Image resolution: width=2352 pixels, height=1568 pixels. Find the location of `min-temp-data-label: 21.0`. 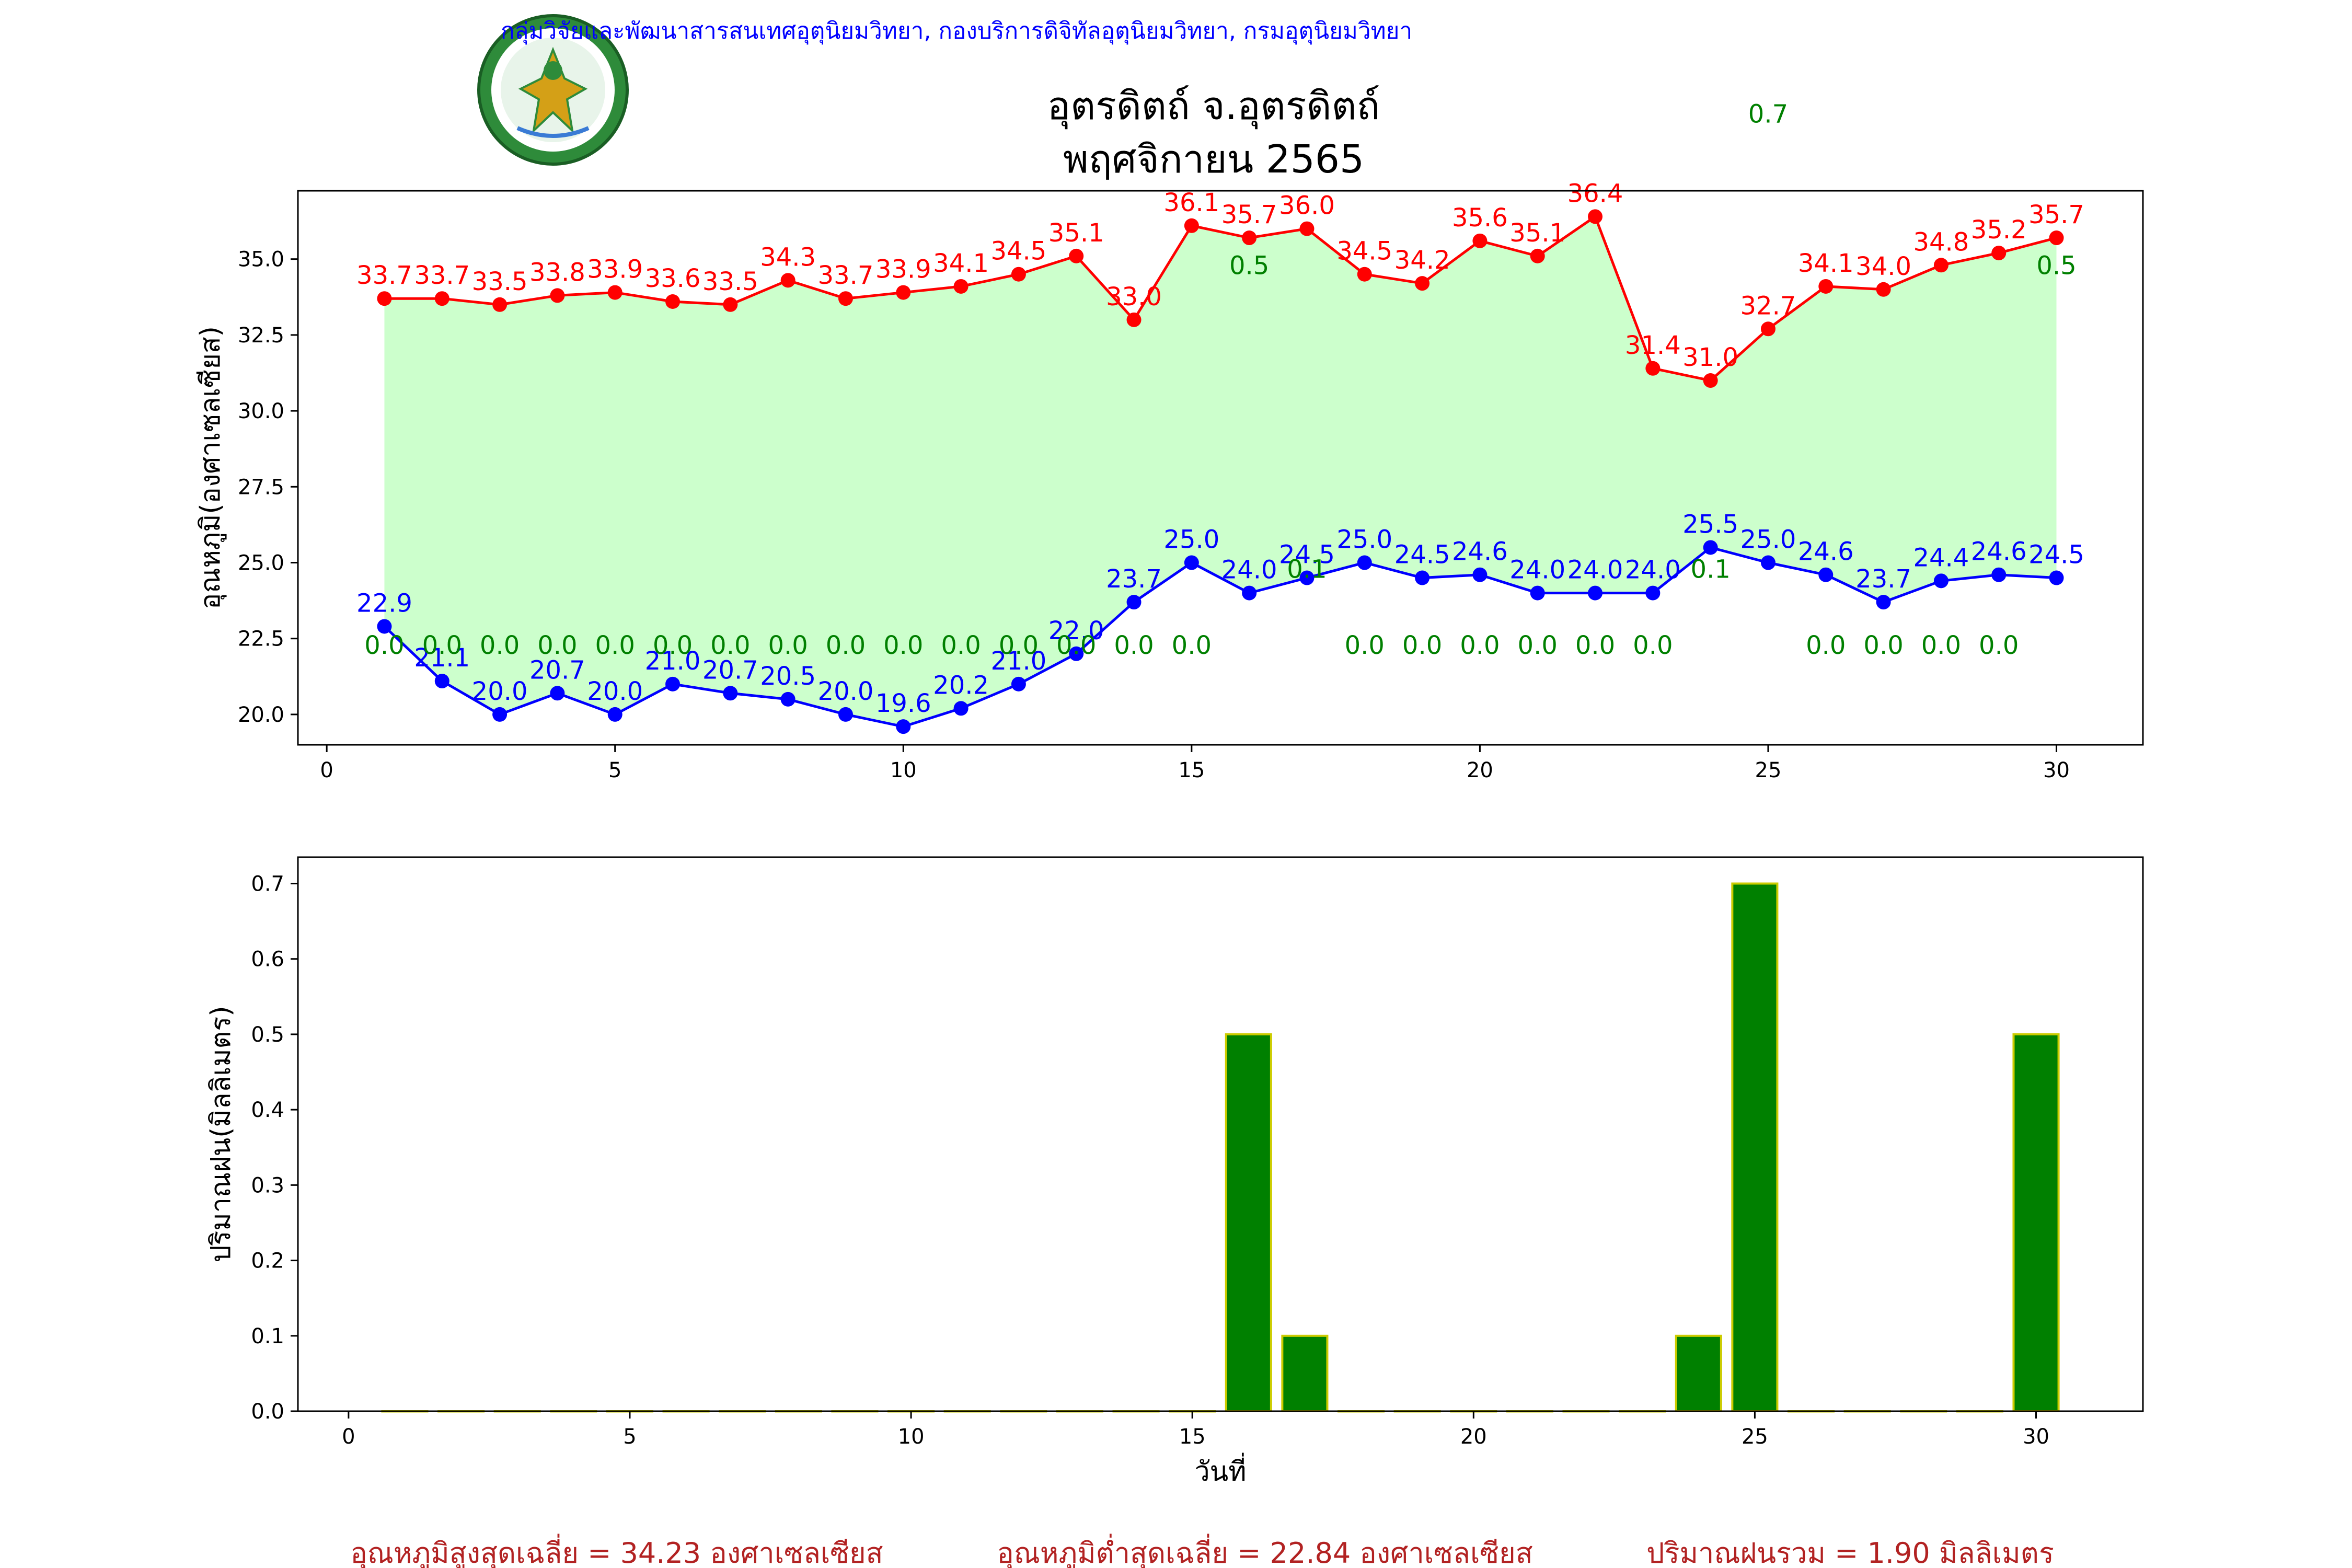

min-temp-data-label: 21.0 is located at coordinates (1018, 661).